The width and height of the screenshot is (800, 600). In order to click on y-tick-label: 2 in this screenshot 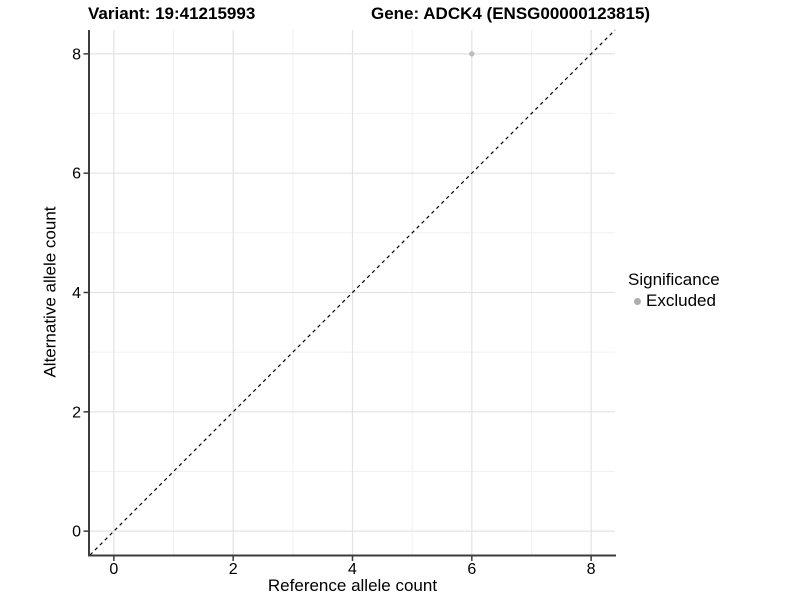, I will do `click(76, 412)`.